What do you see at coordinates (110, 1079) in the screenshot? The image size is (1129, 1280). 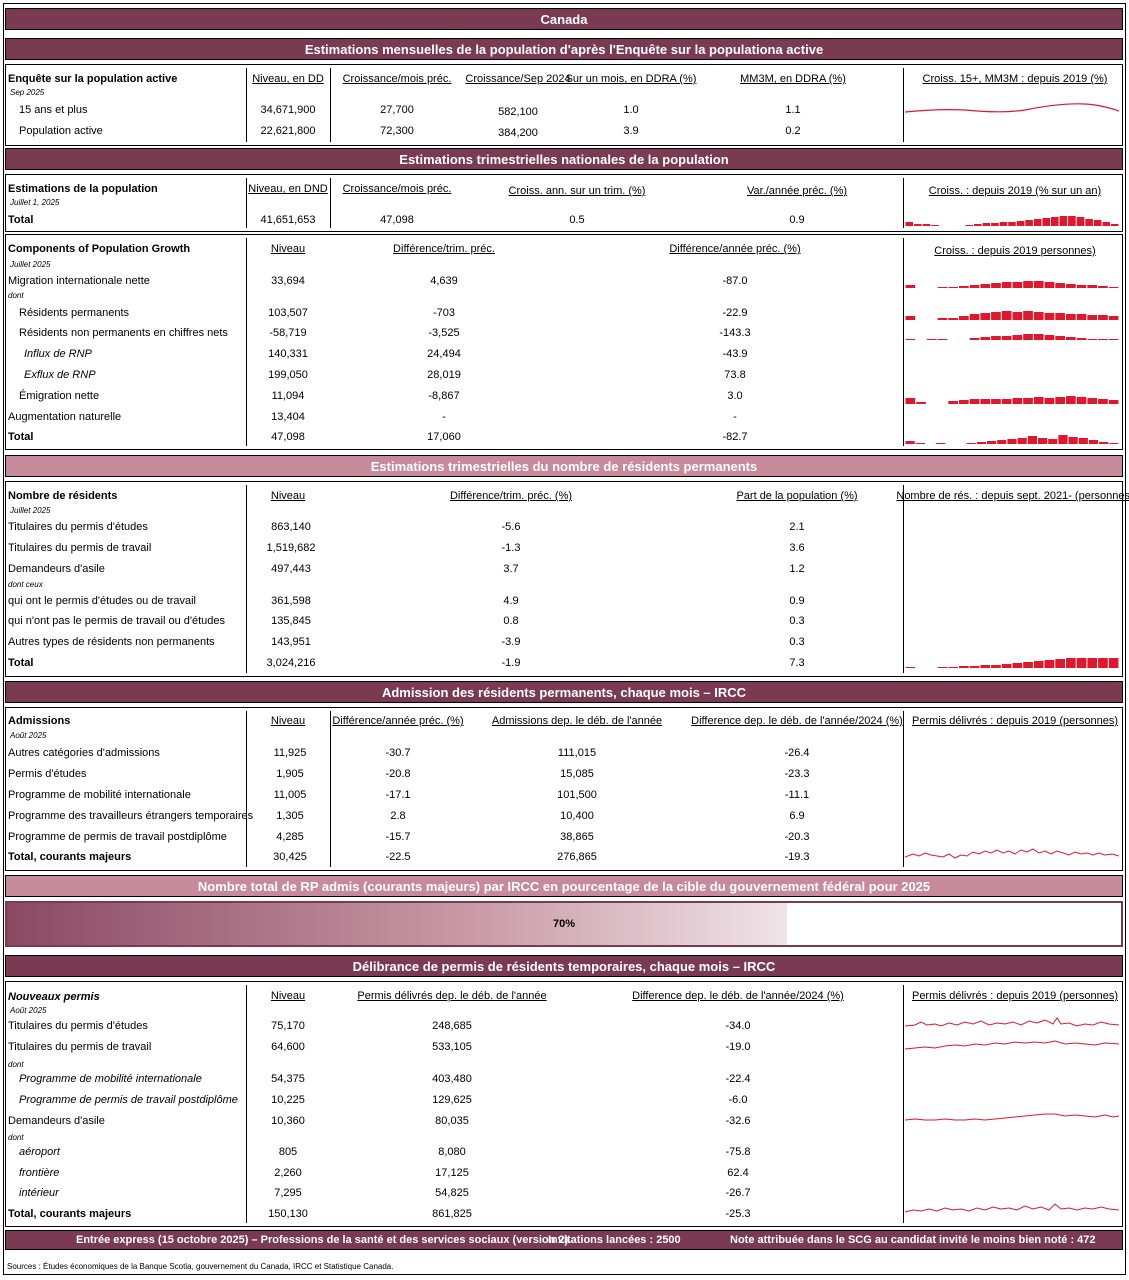 I see `temporary-label: Programme de mobilité internationale` at bounding box center [110, 1079].